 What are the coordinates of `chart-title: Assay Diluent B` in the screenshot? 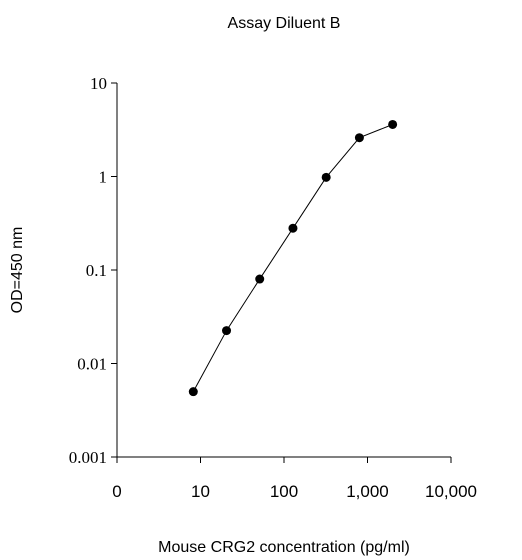 It's located at (284, 23).